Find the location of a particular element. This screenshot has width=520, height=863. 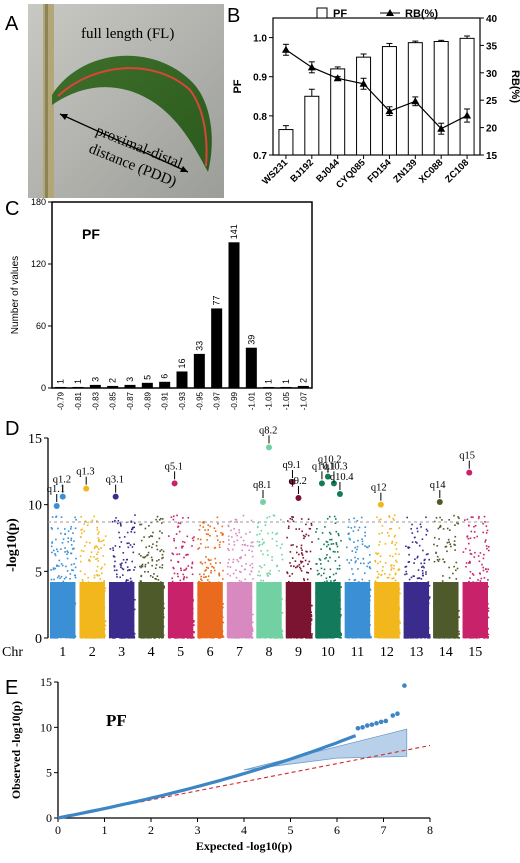

x-tick-label: BJ192 is located at coordinates (302, 171).